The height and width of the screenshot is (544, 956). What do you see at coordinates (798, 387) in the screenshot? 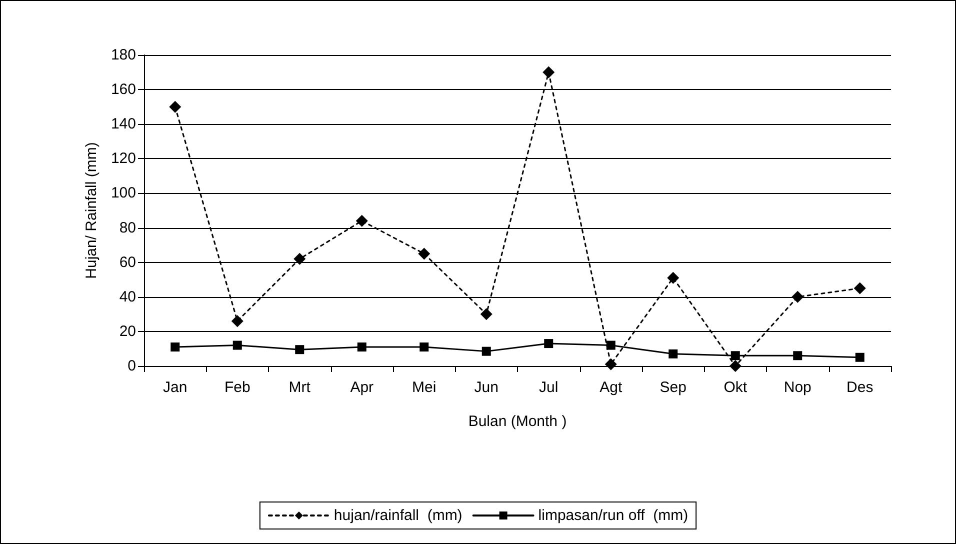
I see `x-tick-label: Nop` at bounding box center [798, 387].